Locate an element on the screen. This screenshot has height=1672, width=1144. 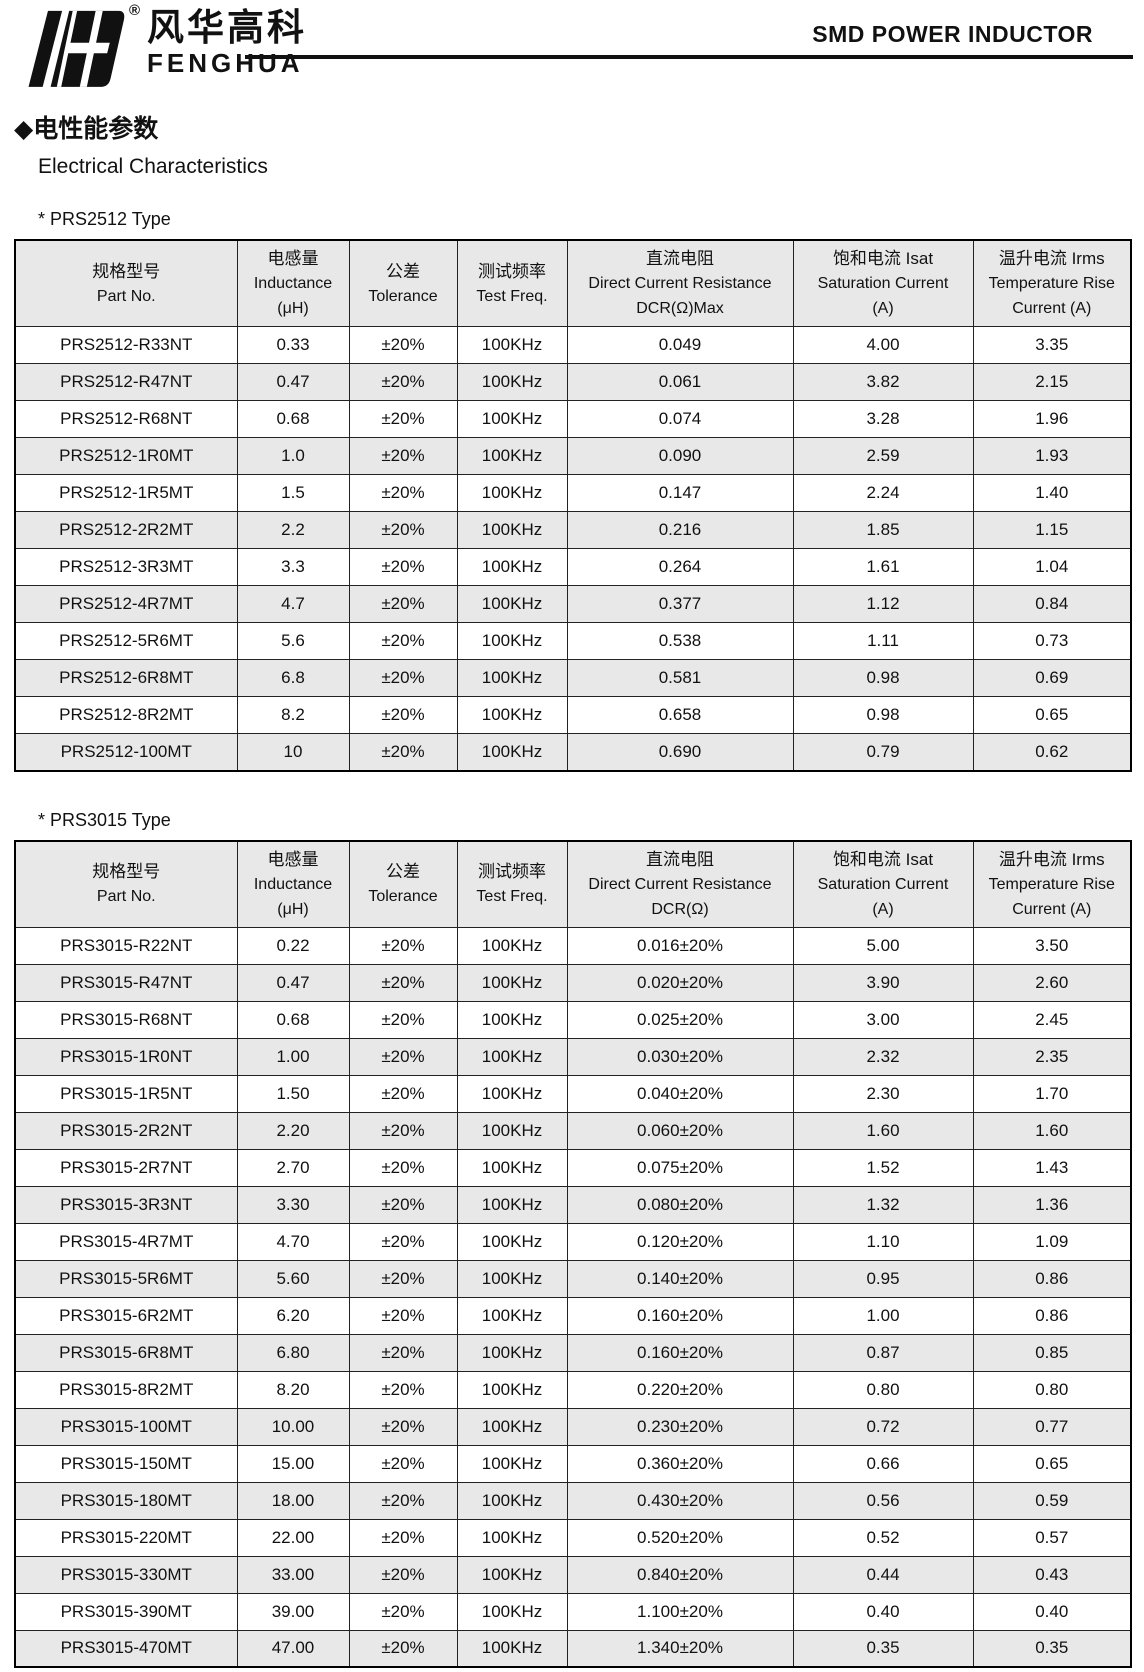
inductance-cell: 6.8 is located at coordinates (293, 678).